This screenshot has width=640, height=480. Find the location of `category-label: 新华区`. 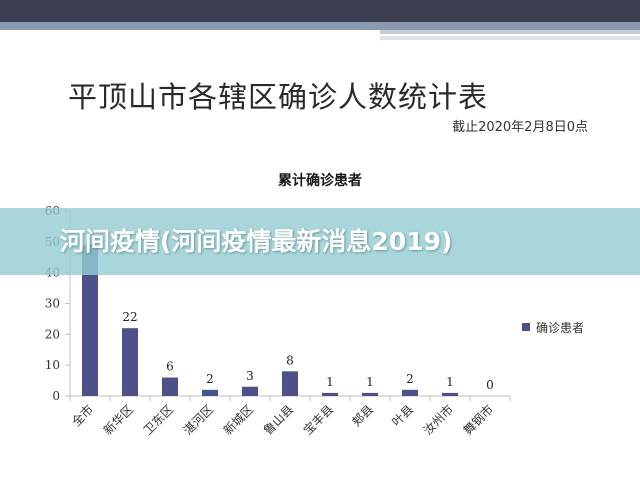

category-label: 新华区 is located at coordinates (118, 420).